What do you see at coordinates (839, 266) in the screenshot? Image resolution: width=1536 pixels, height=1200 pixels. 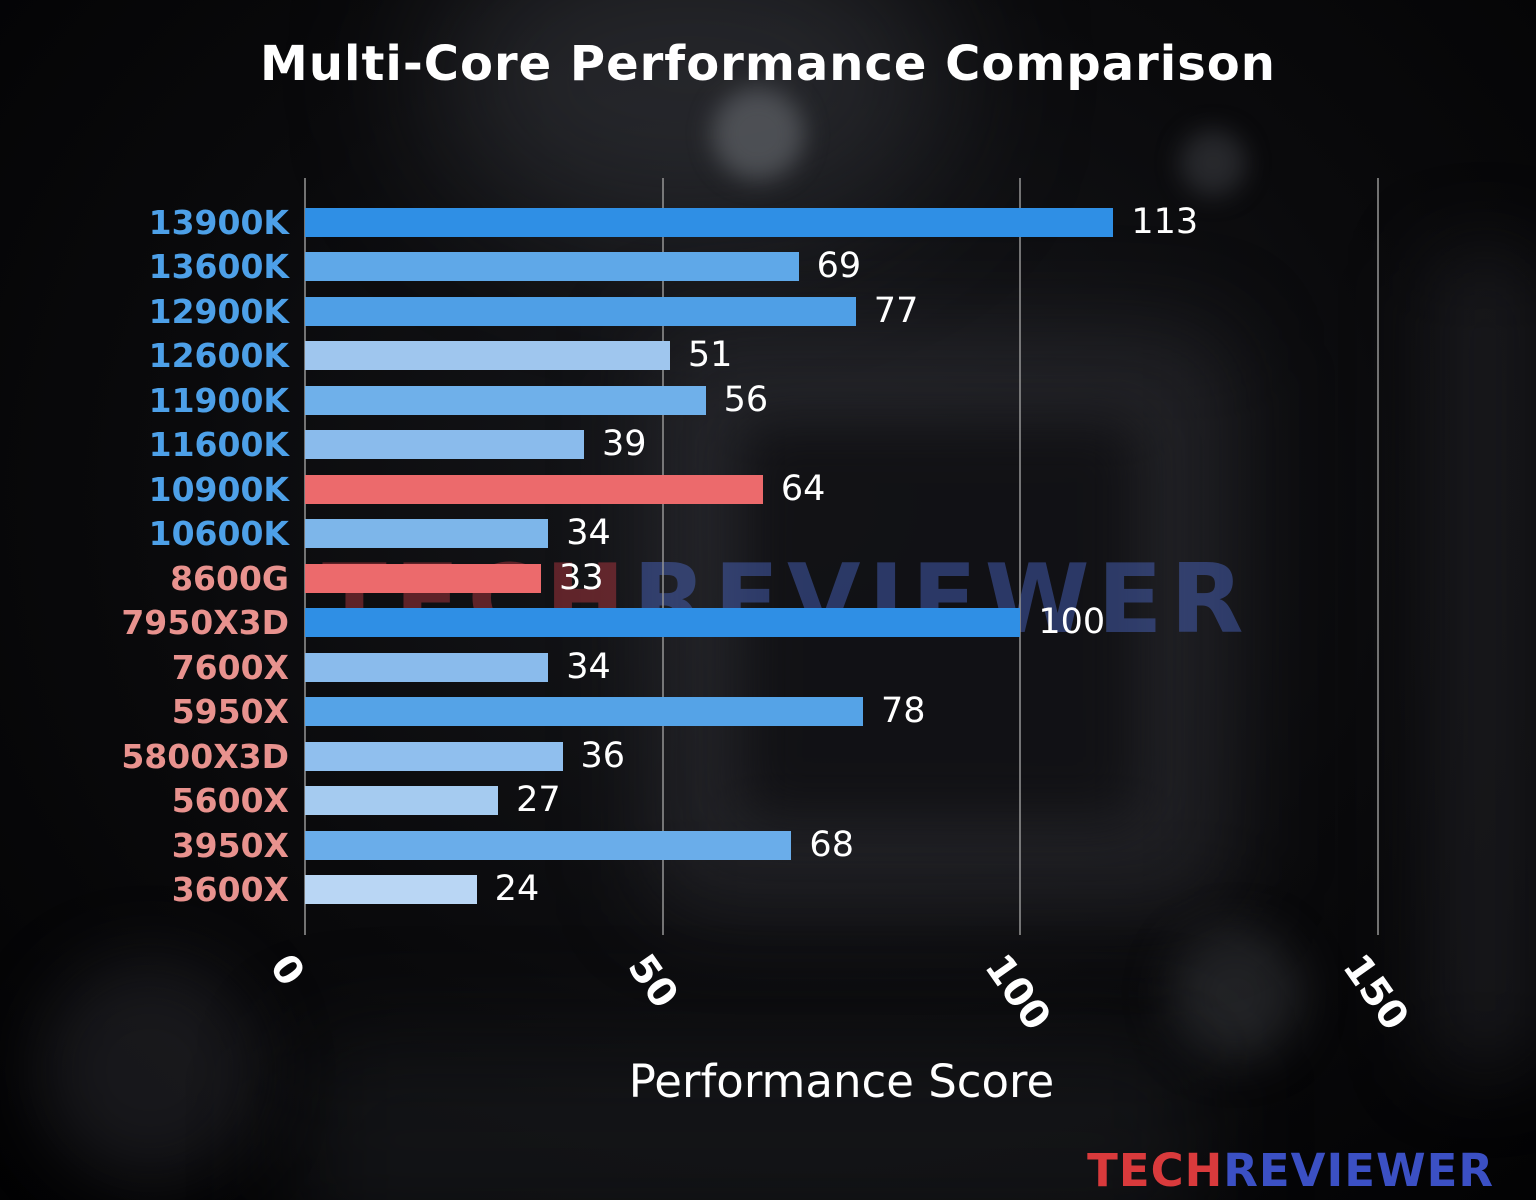 I see `value-label: 69` at bounding box center [839, 266].